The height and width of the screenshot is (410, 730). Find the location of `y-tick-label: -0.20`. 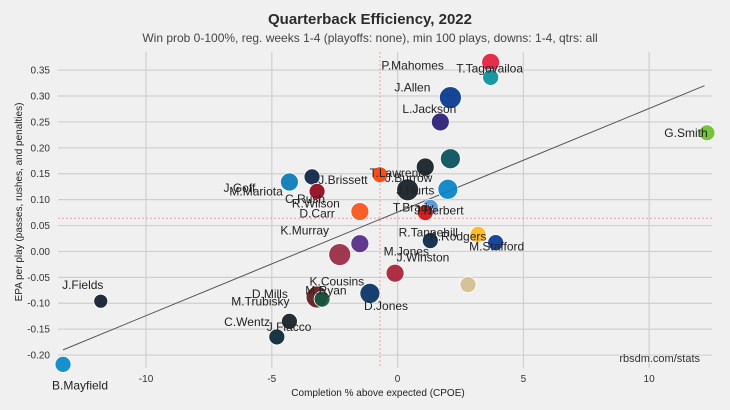

y-tick-label: -0.20 is located at coordinates (38, 356).